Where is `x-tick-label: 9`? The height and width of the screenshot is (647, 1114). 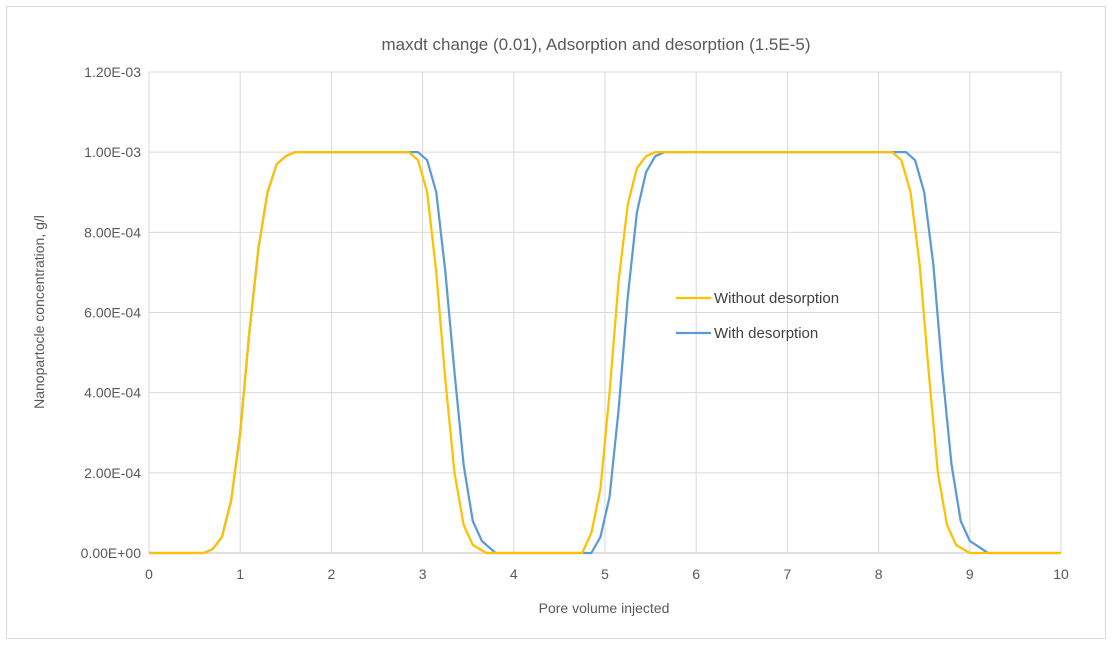 x-tick-label: 9 is located at coordinates (970, 574).